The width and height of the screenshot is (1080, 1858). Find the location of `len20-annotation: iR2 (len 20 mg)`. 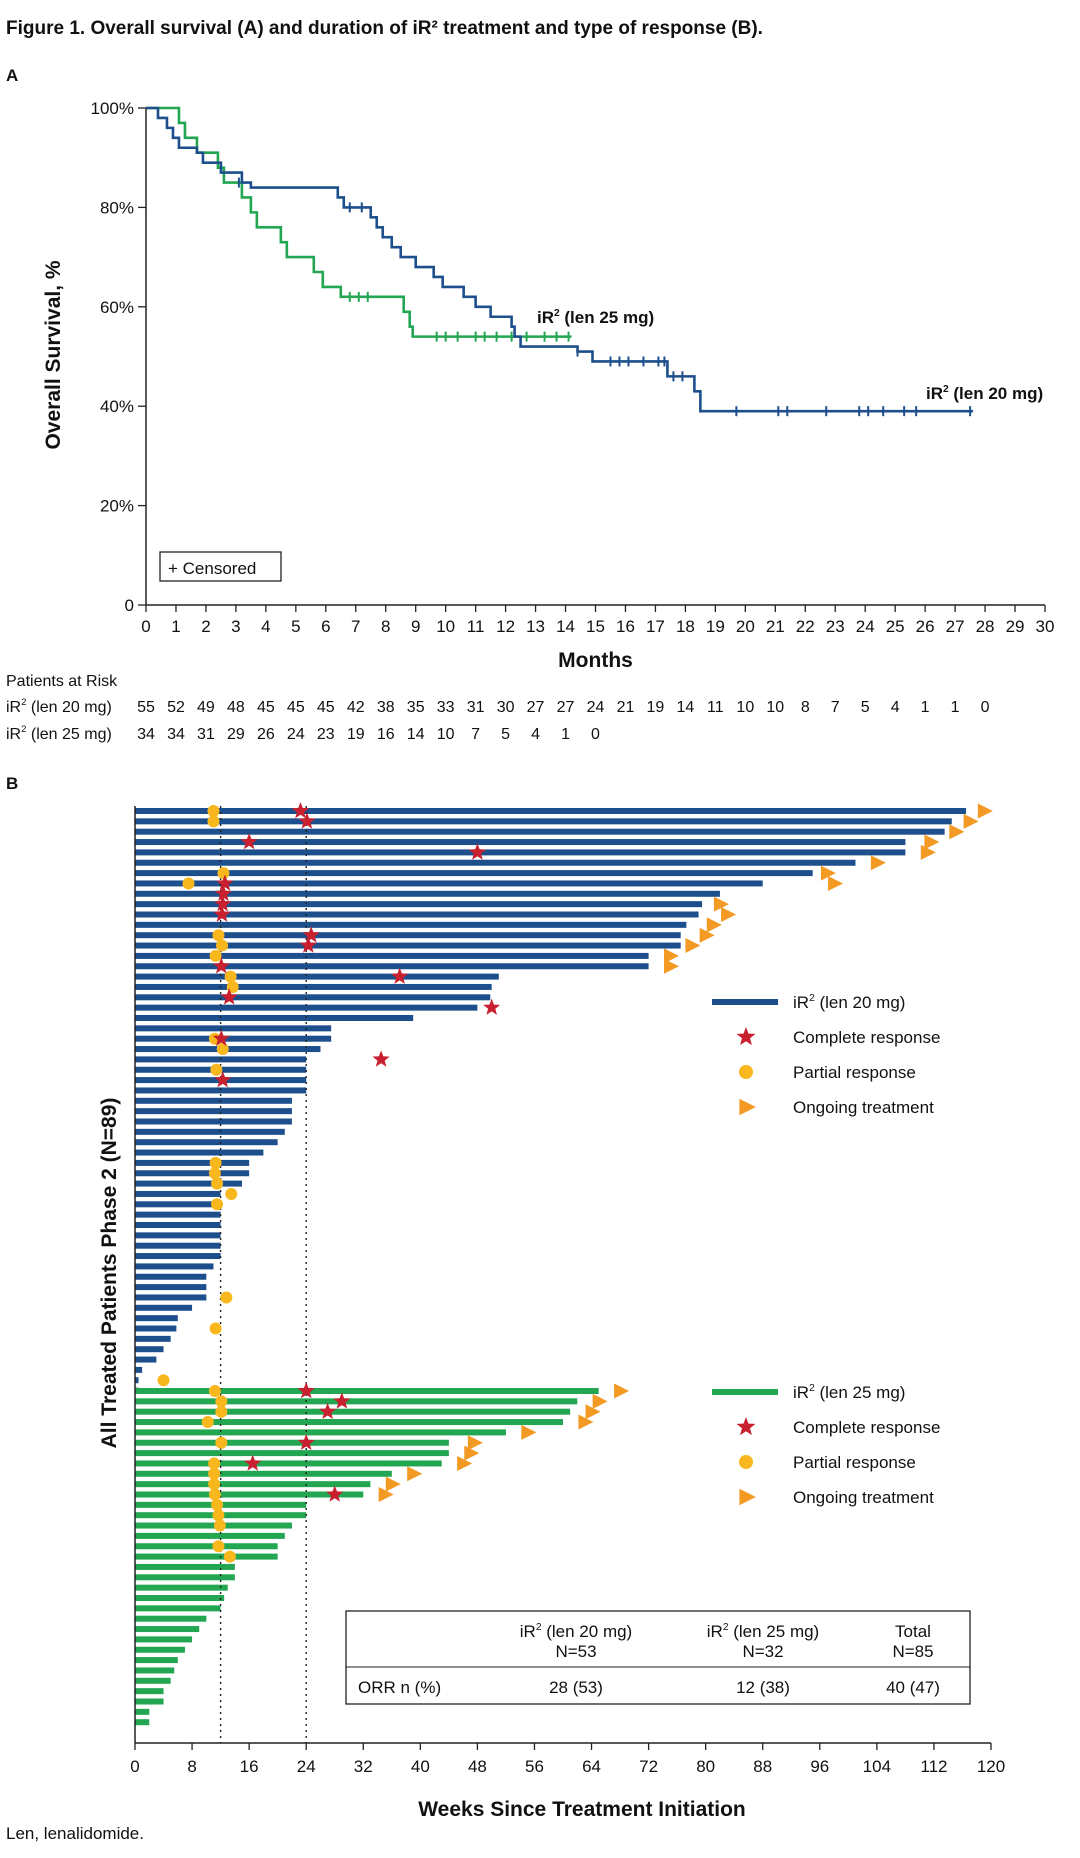

len20-annotation: iR2 (len 20 mg) is located at coordinates (984, 393).